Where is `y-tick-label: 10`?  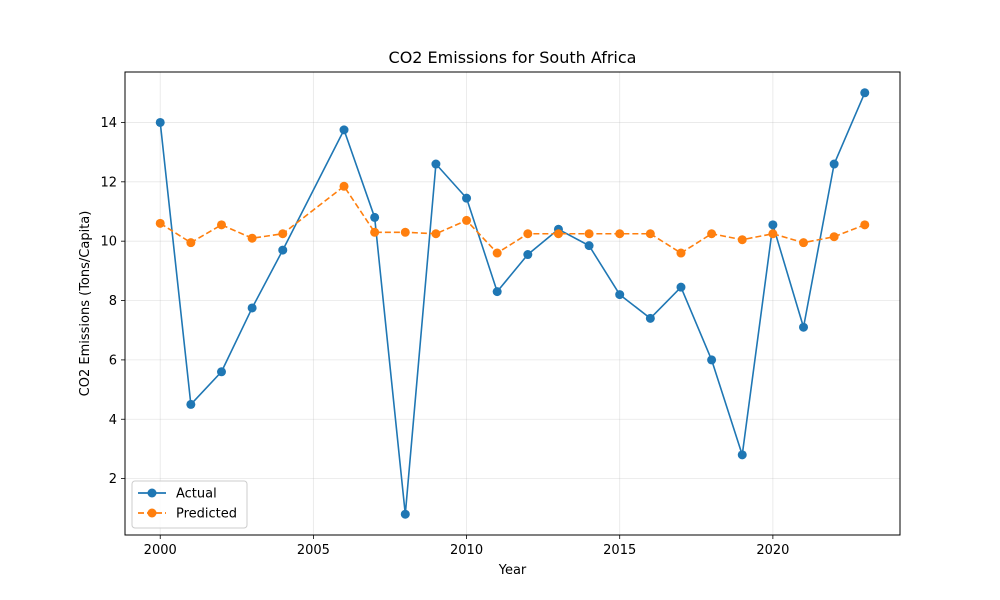
y-tick-label: 10 is located at coordinates (108, 242).